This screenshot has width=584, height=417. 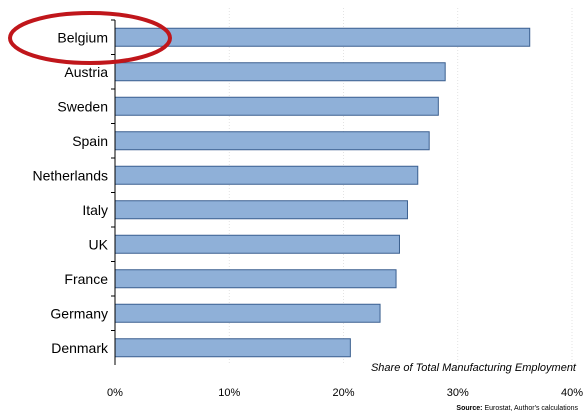 I want to click on bar-netherlands, so click(x=266, y=175).